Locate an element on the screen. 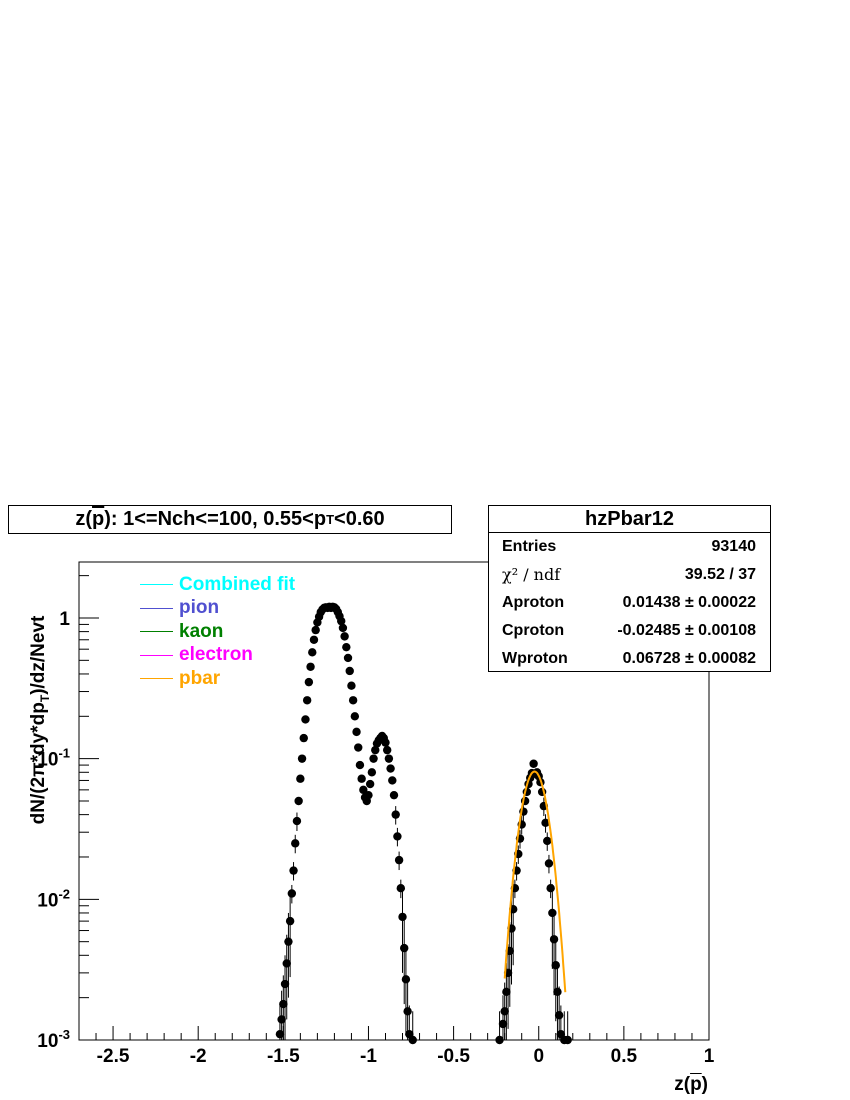  legend-label: pion is located at coordinates (199, 608).